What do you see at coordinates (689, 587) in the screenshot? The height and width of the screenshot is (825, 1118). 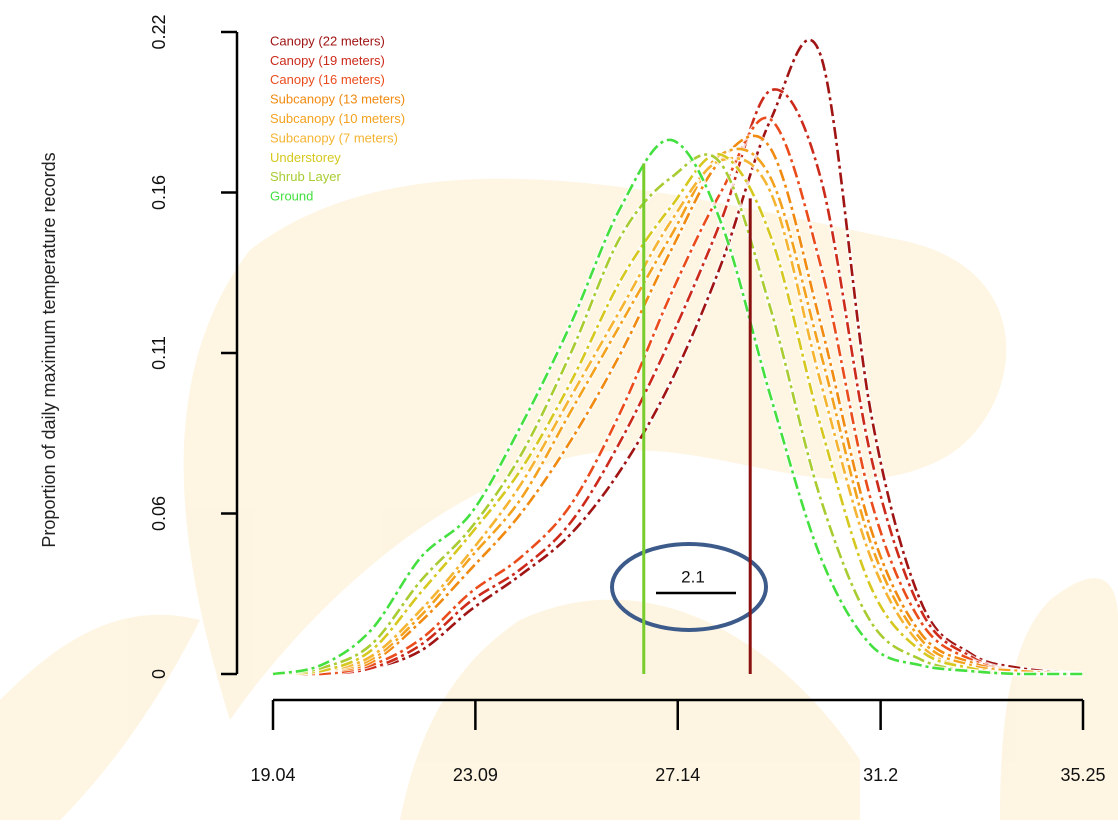 I see `annotation-ellipse` at bounding box center [689, 587].